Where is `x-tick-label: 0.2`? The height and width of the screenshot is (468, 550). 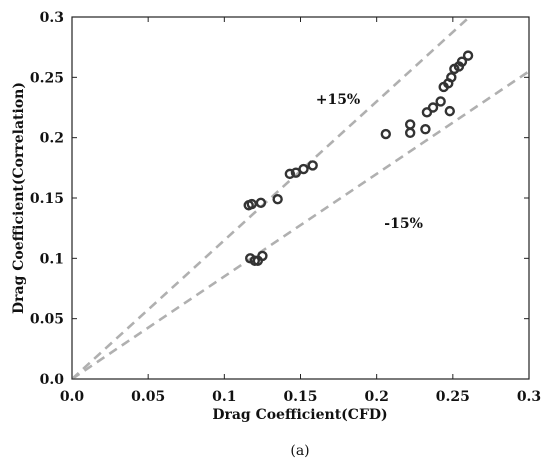
x-tick-label: 0.2 is located at coordinates (376, 397).